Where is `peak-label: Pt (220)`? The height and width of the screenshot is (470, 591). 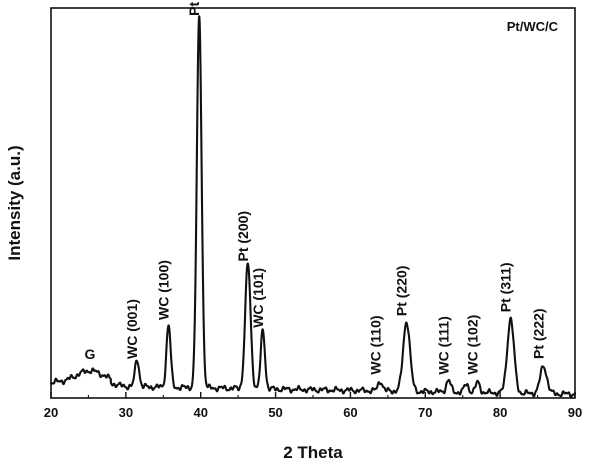
peak-label: Pt (220) is located at coordinates (402, 291).